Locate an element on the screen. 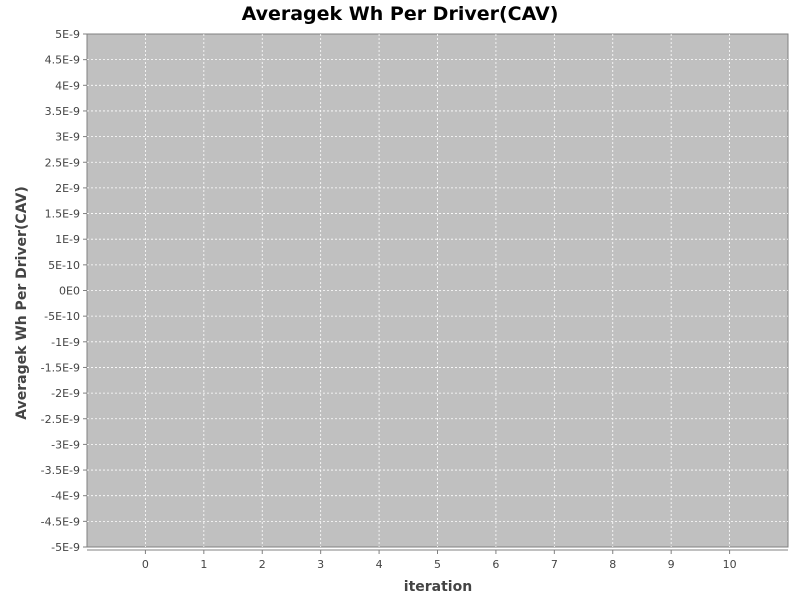 This screenshot has width=800, height=600. x-tick-label: 1 is located at coordinates (203, 564).